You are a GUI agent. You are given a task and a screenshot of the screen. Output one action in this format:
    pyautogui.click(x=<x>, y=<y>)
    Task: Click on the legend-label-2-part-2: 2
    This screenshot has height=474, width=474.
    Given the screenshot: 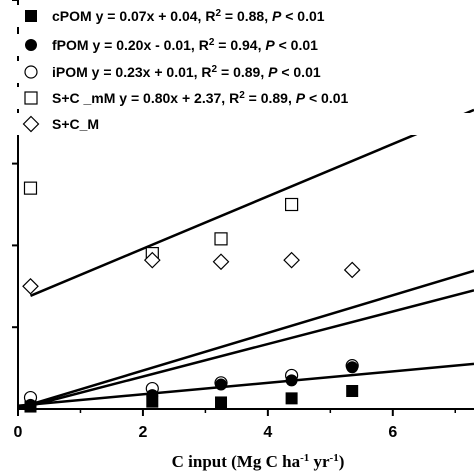 What is the action you would take?
    pyautogui.click(x=215, y=69)
    